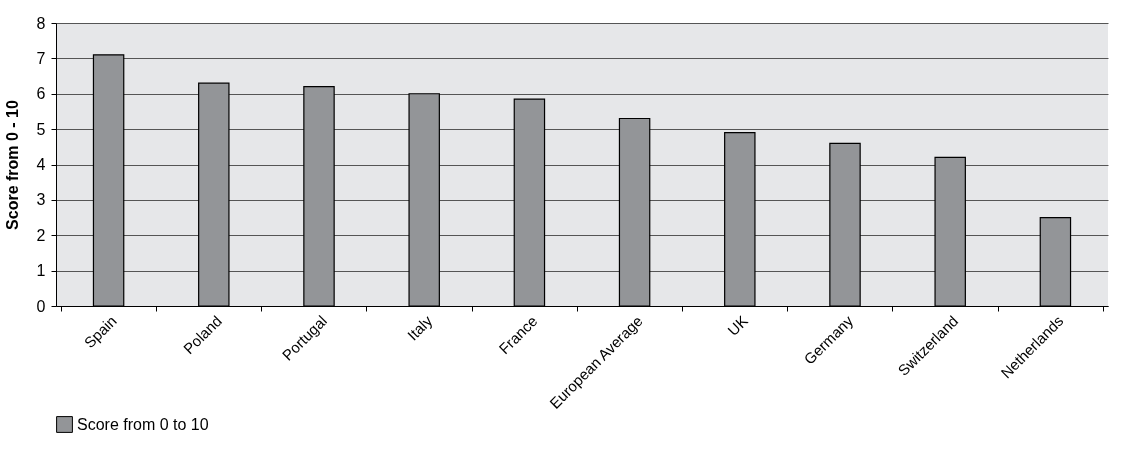 The image size is (1146, 460). I want to click on y-tick-label: 5, so click(41, 129).